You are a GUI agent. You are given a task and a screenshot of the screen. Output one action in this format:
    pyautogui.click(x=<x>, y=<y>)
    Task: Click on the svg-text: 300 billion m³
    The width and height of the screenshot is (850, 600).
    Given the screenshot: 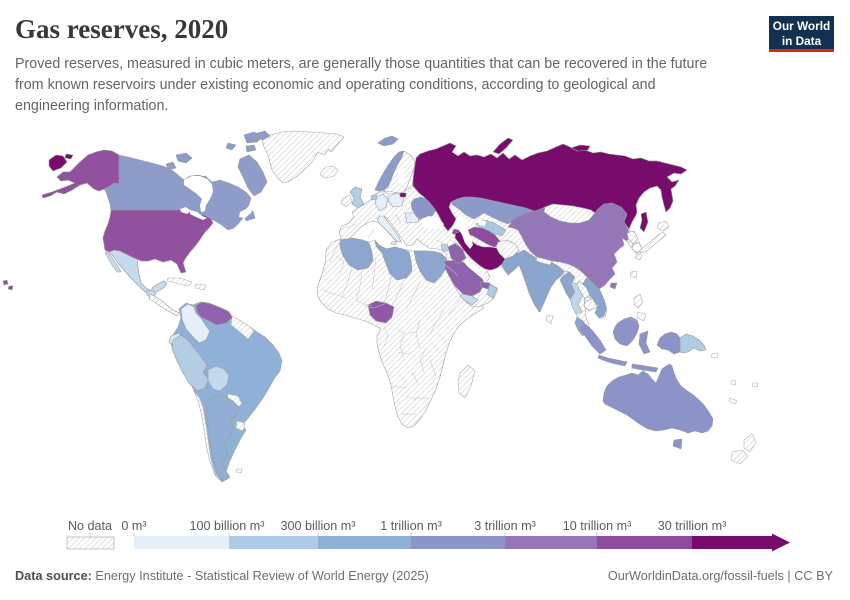 What is the action you would take?
    pyautogui.click(x=318, y=526)
    